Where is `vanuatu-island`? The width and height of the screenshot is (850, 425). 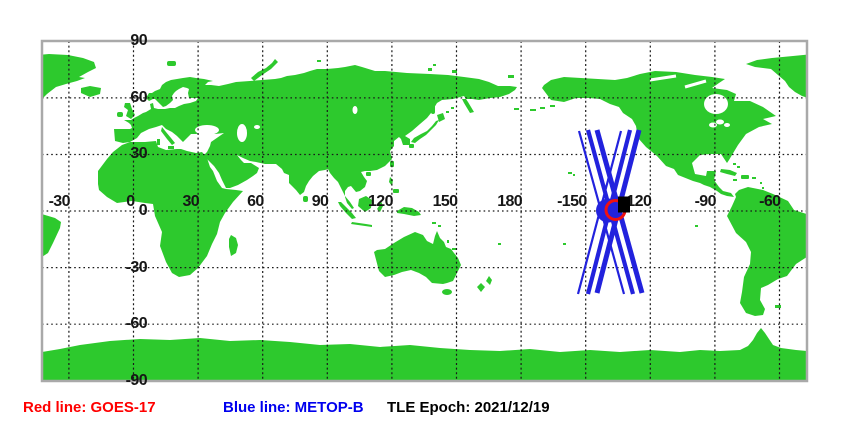
vanuatu-island is located at coordinates (448, 241).